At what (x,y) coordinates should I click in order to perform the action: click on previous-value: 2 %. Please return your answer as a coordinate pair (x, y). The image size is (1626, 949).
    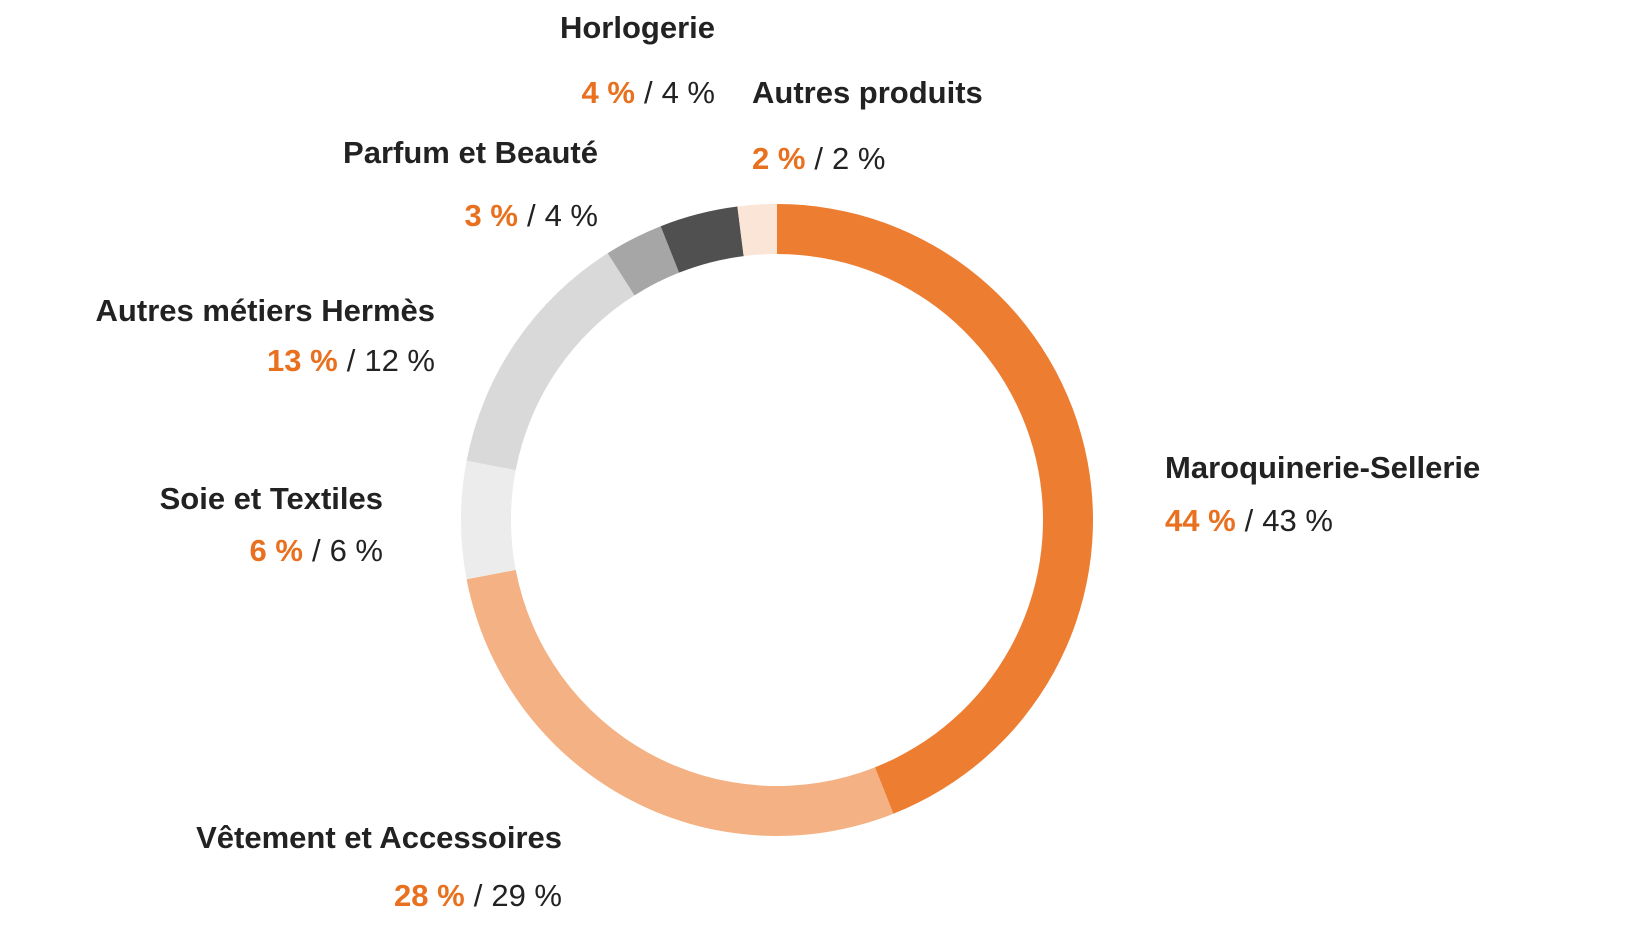
    Looking at the image, I should click on (858, 158).